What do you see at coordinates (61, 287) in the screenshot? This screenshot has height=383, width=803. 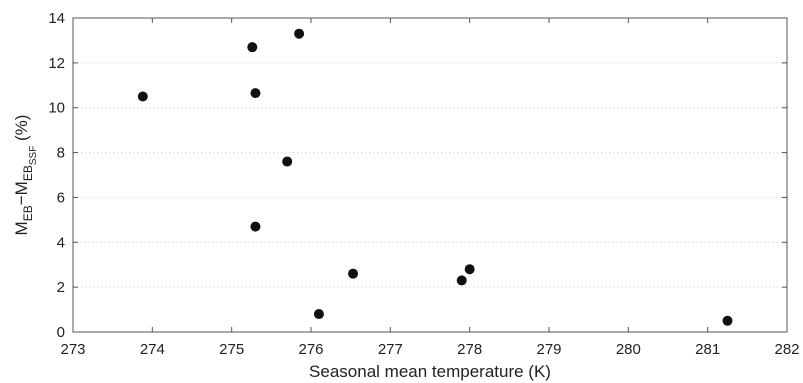 I see `y-tick-label: 2` at bounding box center [61, 287].